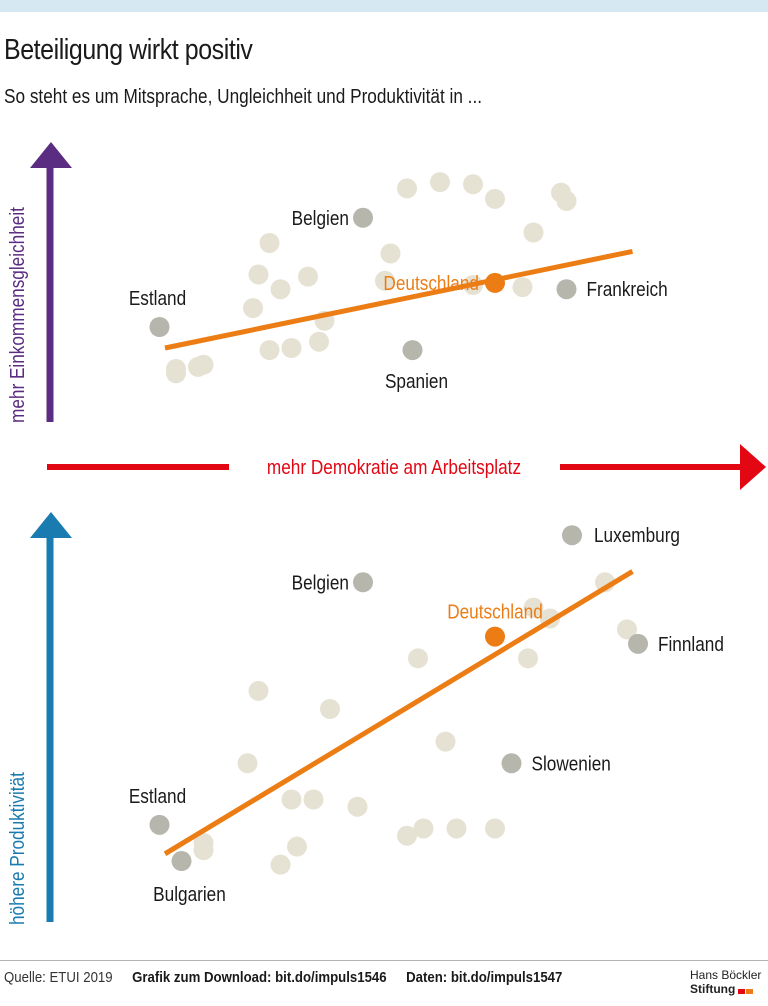  What do you see at coordinates (399, 299) in the screenshot?
I see `trend-line` at bounding box center [399, 299].